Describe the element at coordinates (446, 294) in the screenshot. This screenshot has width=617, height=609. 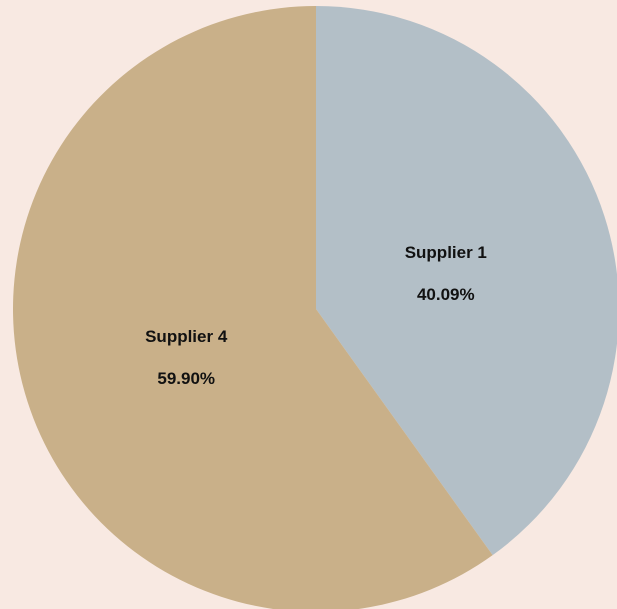
I see `slice-value-label: 40.09%` at that location.